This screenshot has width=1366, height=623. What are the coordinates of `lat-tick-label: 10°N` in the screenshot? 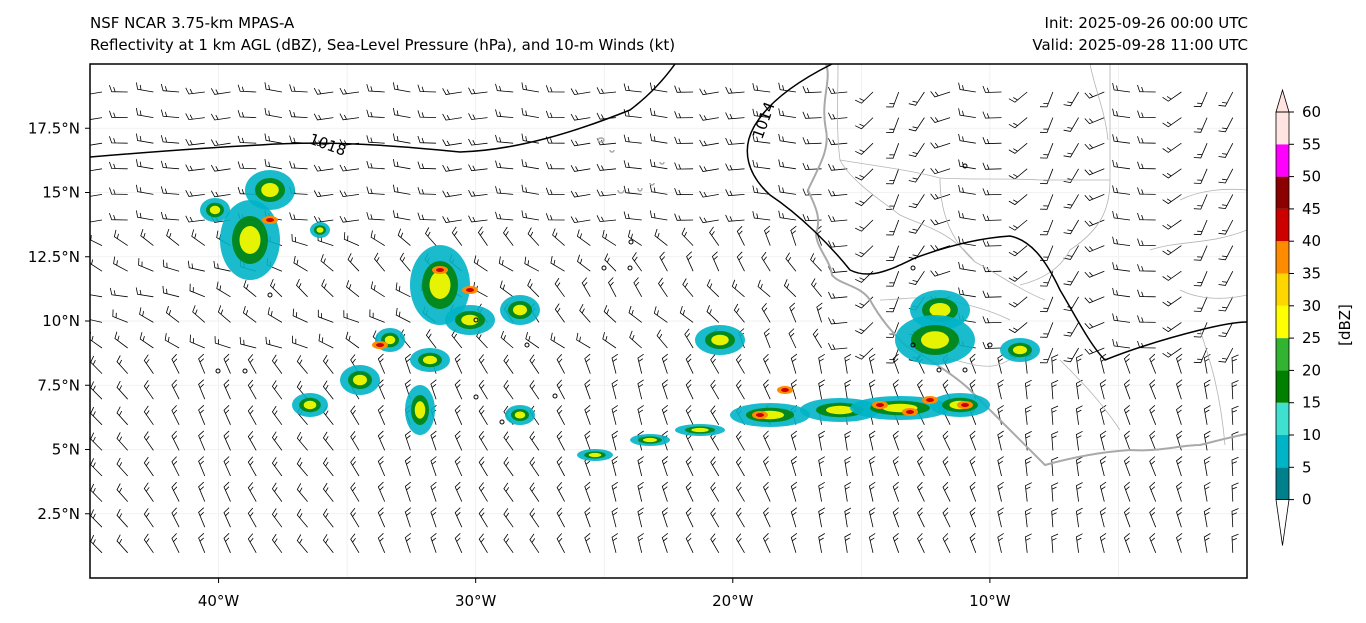 It's located at (61, 321).